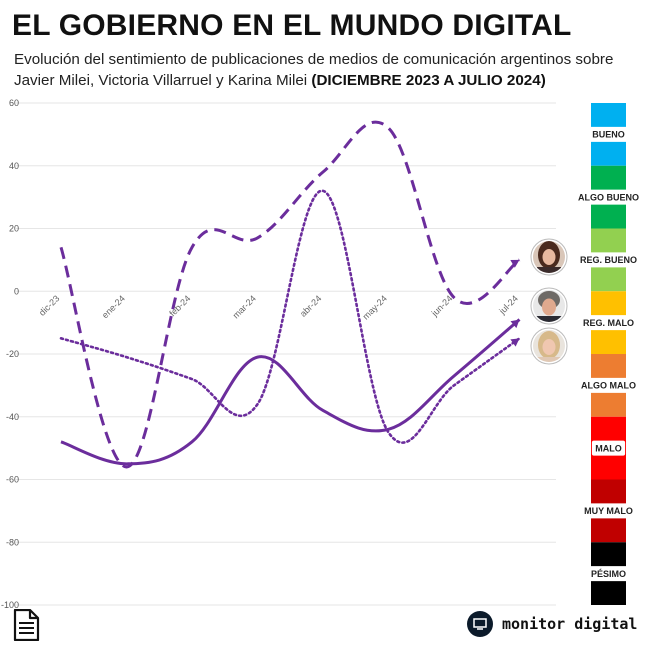 This screenshot has width=647, height=647. Describe the element at coordinates (570, 624) in the screenshot. I see `brand-name: monitor digital` at that location.